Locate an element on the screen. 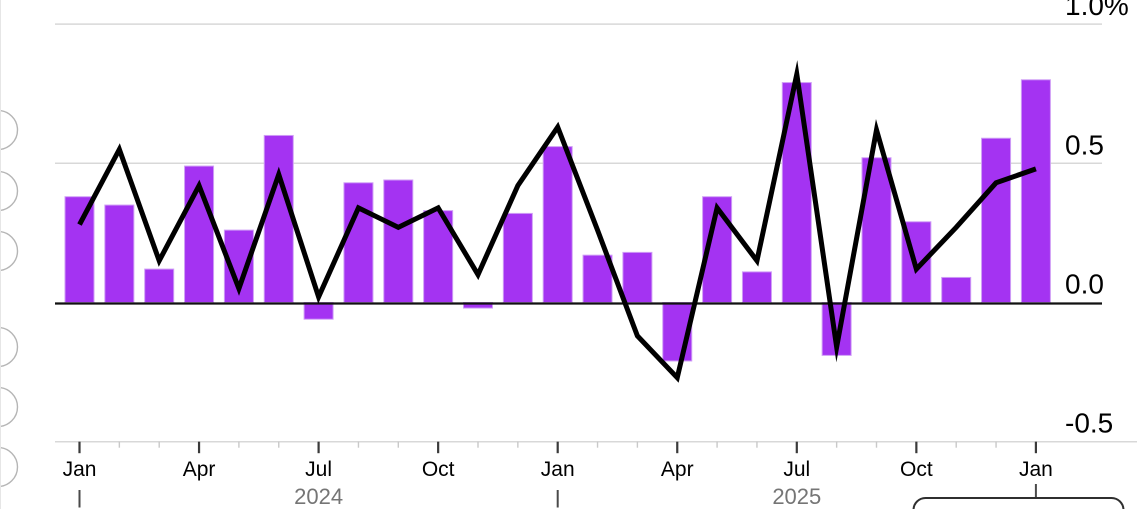 This screenshot has height=509, width=1137. y-axis-label: 0.5 is located at coordinates (1084, 144).